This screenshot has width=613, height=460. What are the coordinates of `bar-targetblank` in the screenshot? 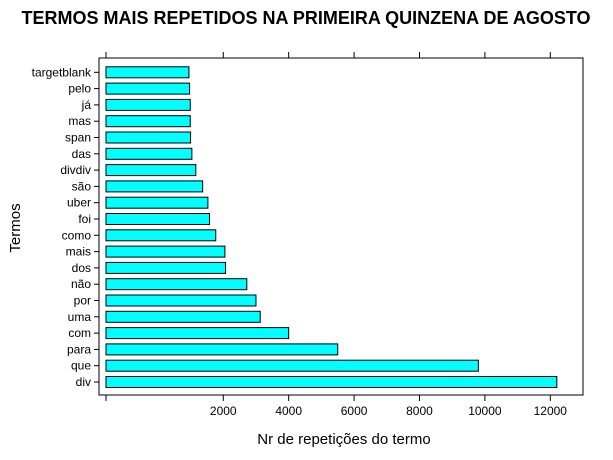 It's located at (147, 72).